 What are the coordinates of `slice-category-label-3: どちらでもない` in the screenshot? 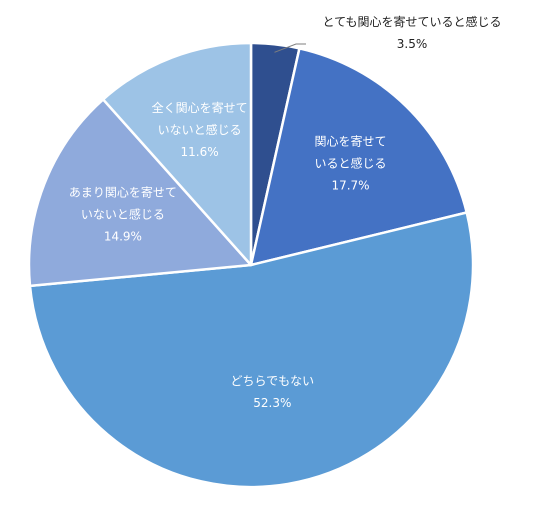 It's located at (272, 381).